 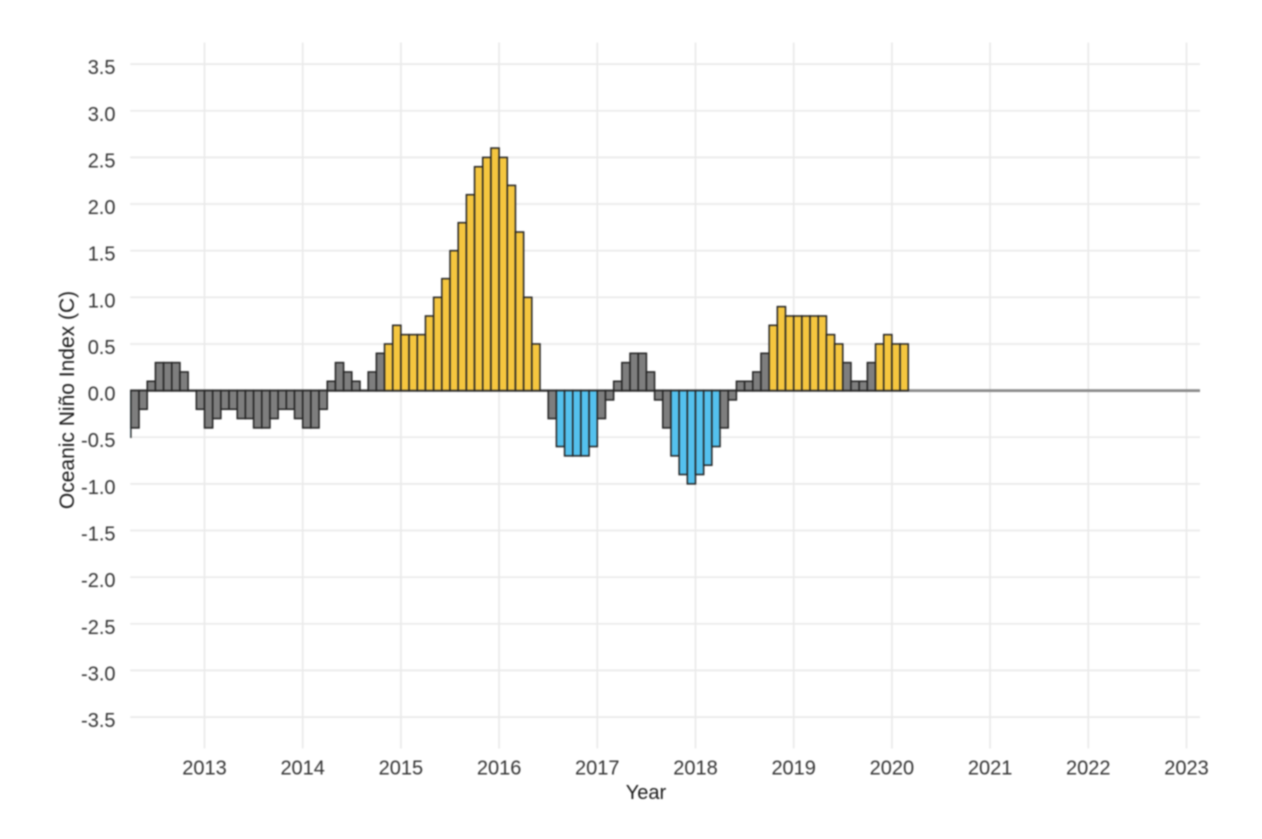 I want to click on svg-text: 2022, so click(x=1088, y=769).